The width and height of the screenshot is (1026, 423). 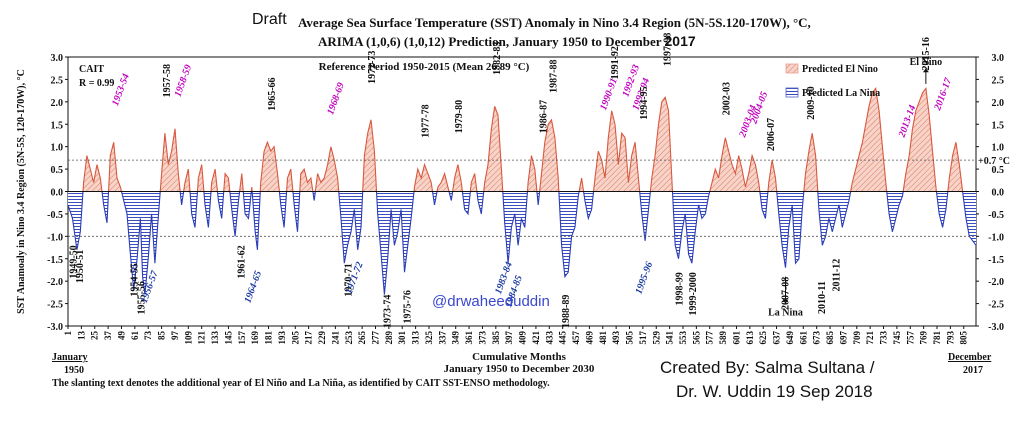 I want to click on event-label: 1965-66, so click(x=272, y=93).